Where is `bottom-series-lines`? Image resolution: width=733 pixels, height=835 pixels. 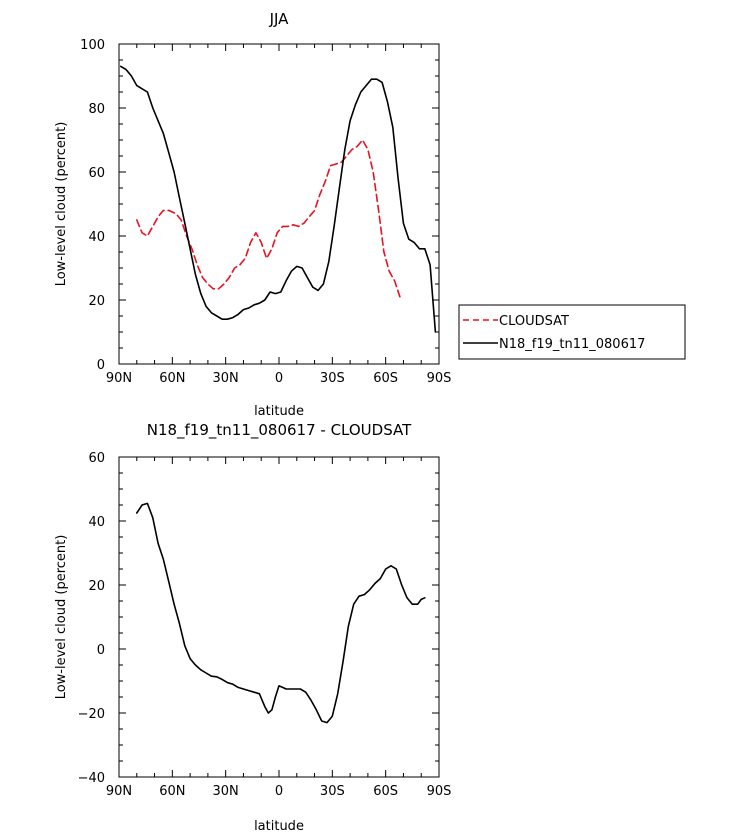
bottom-series-lines is located at coordinates (281, 613).